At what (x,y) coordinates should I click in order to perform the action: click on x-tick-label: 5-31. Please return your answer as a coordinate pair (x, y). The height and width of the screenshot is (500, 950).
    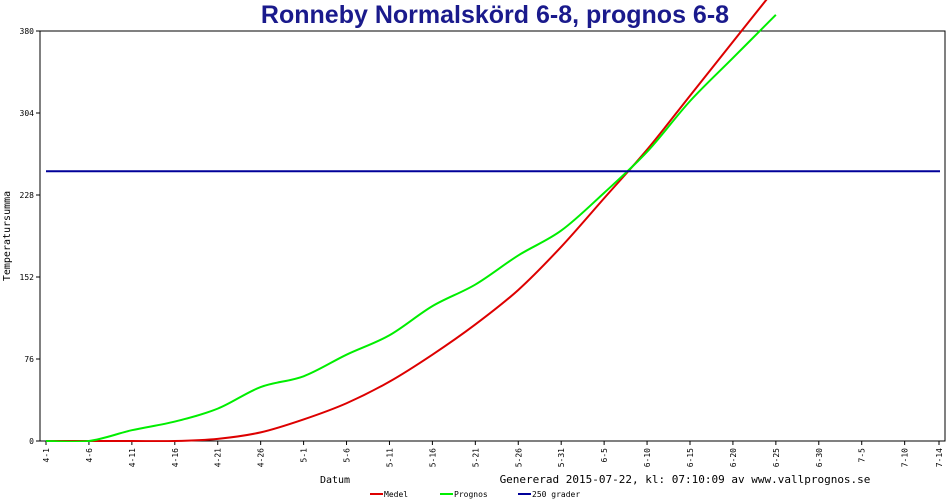
    Looking at the image, I should click on (561, 457).